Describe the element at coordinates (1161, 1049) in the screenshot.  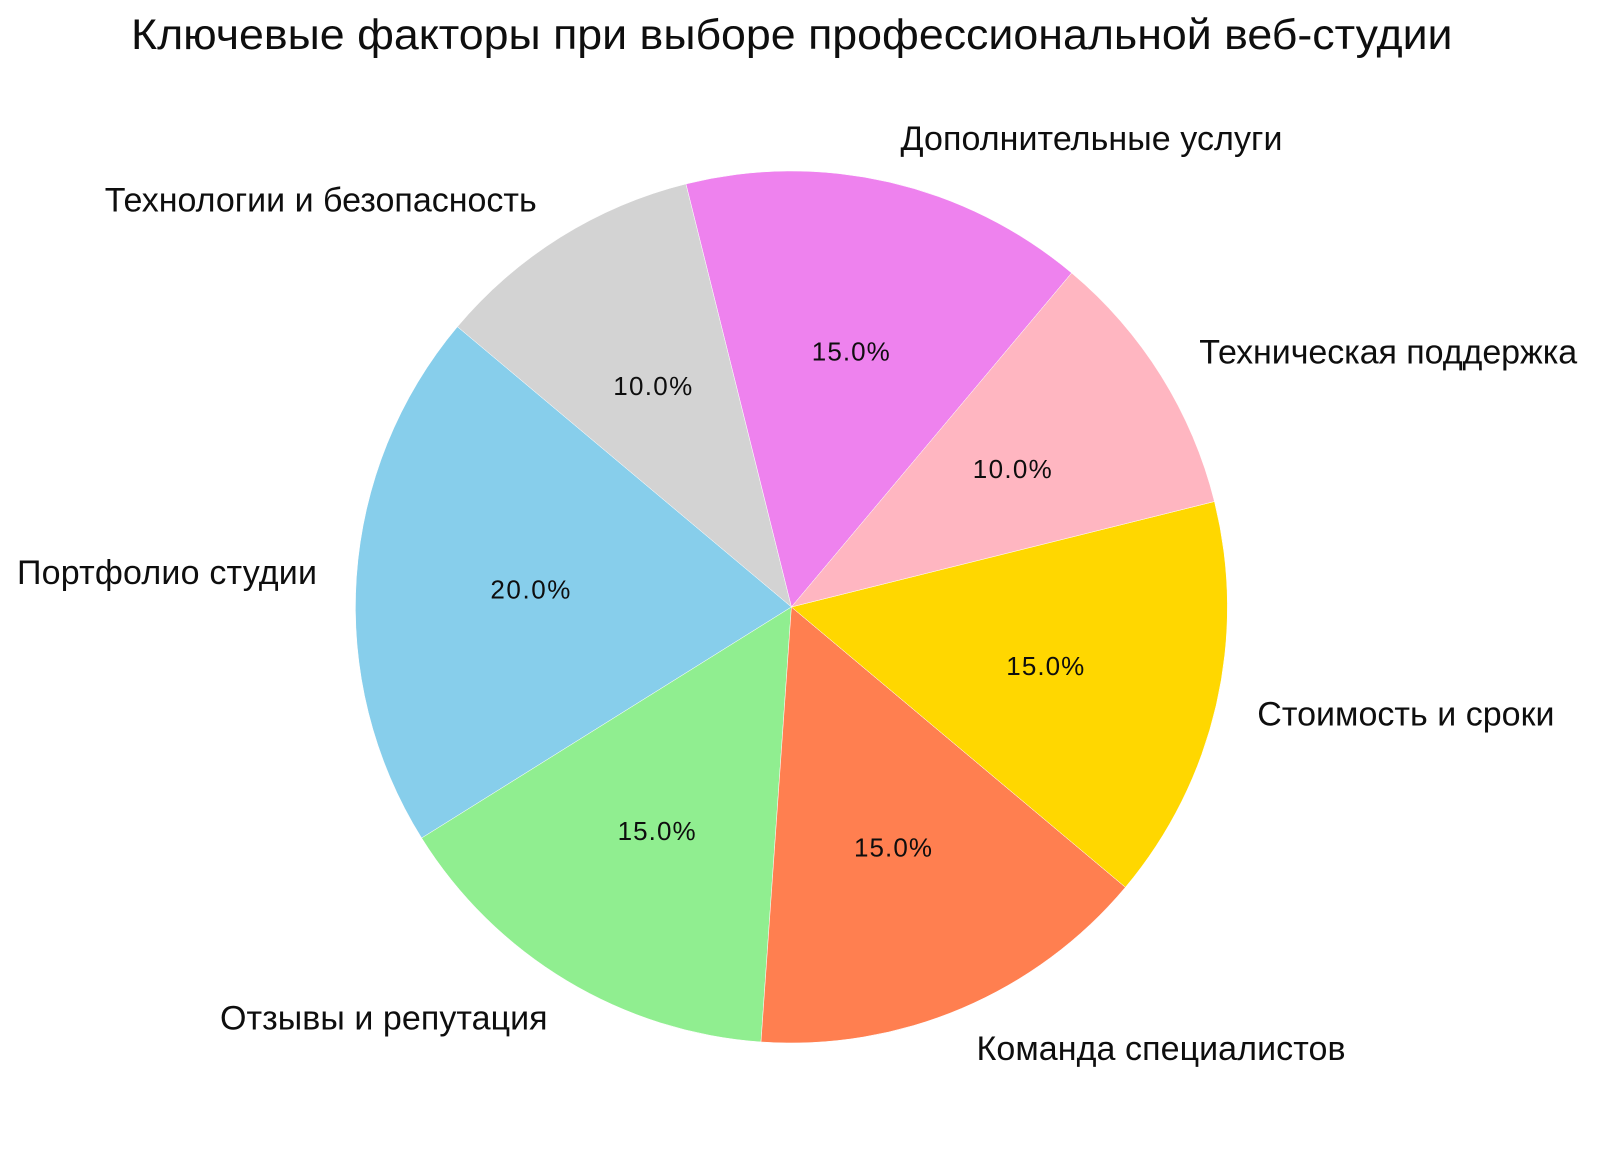
I see `svg-text: Команда специалистов` at that location.